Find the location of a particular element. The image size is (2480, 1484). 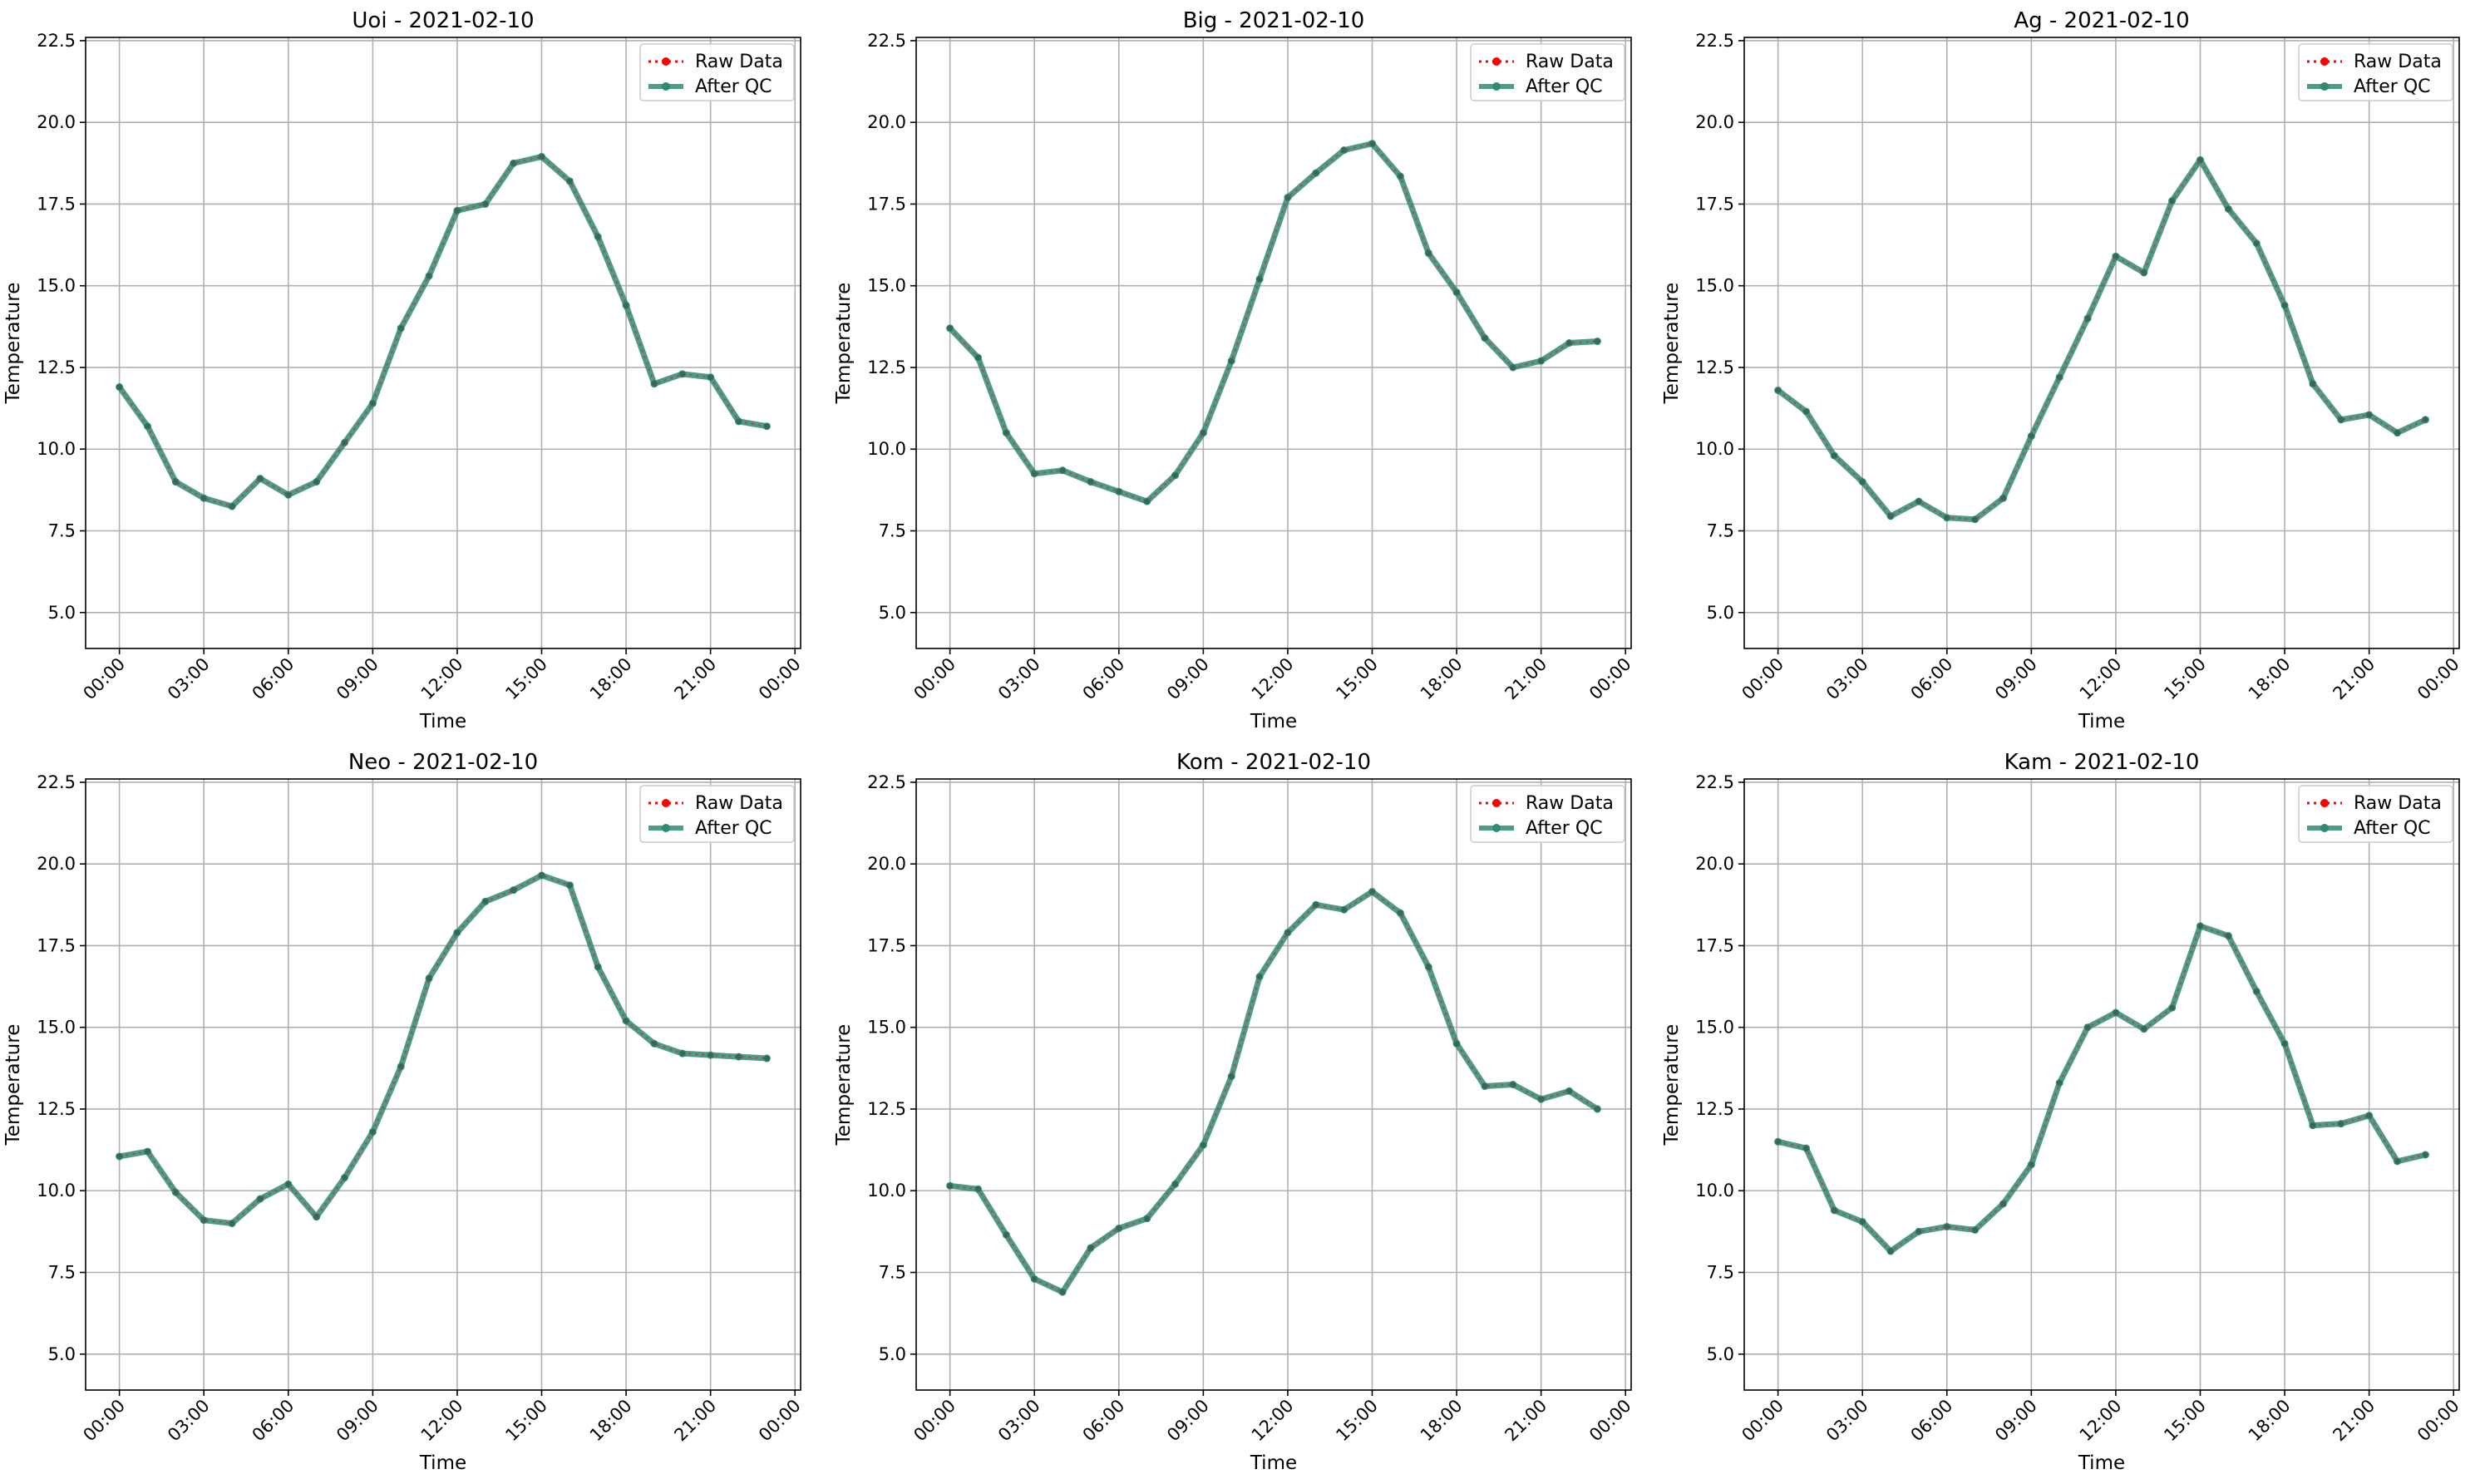

legend-qc-marker is located at coordinates (2324, 828).